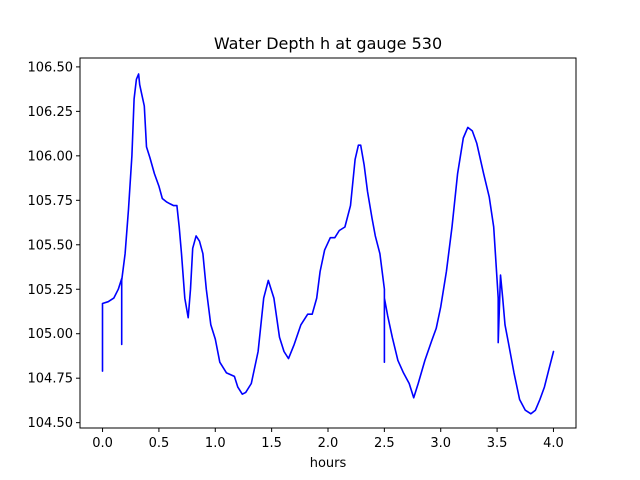  I want to click on x-tick-label: 4.0, so click(553, 443).